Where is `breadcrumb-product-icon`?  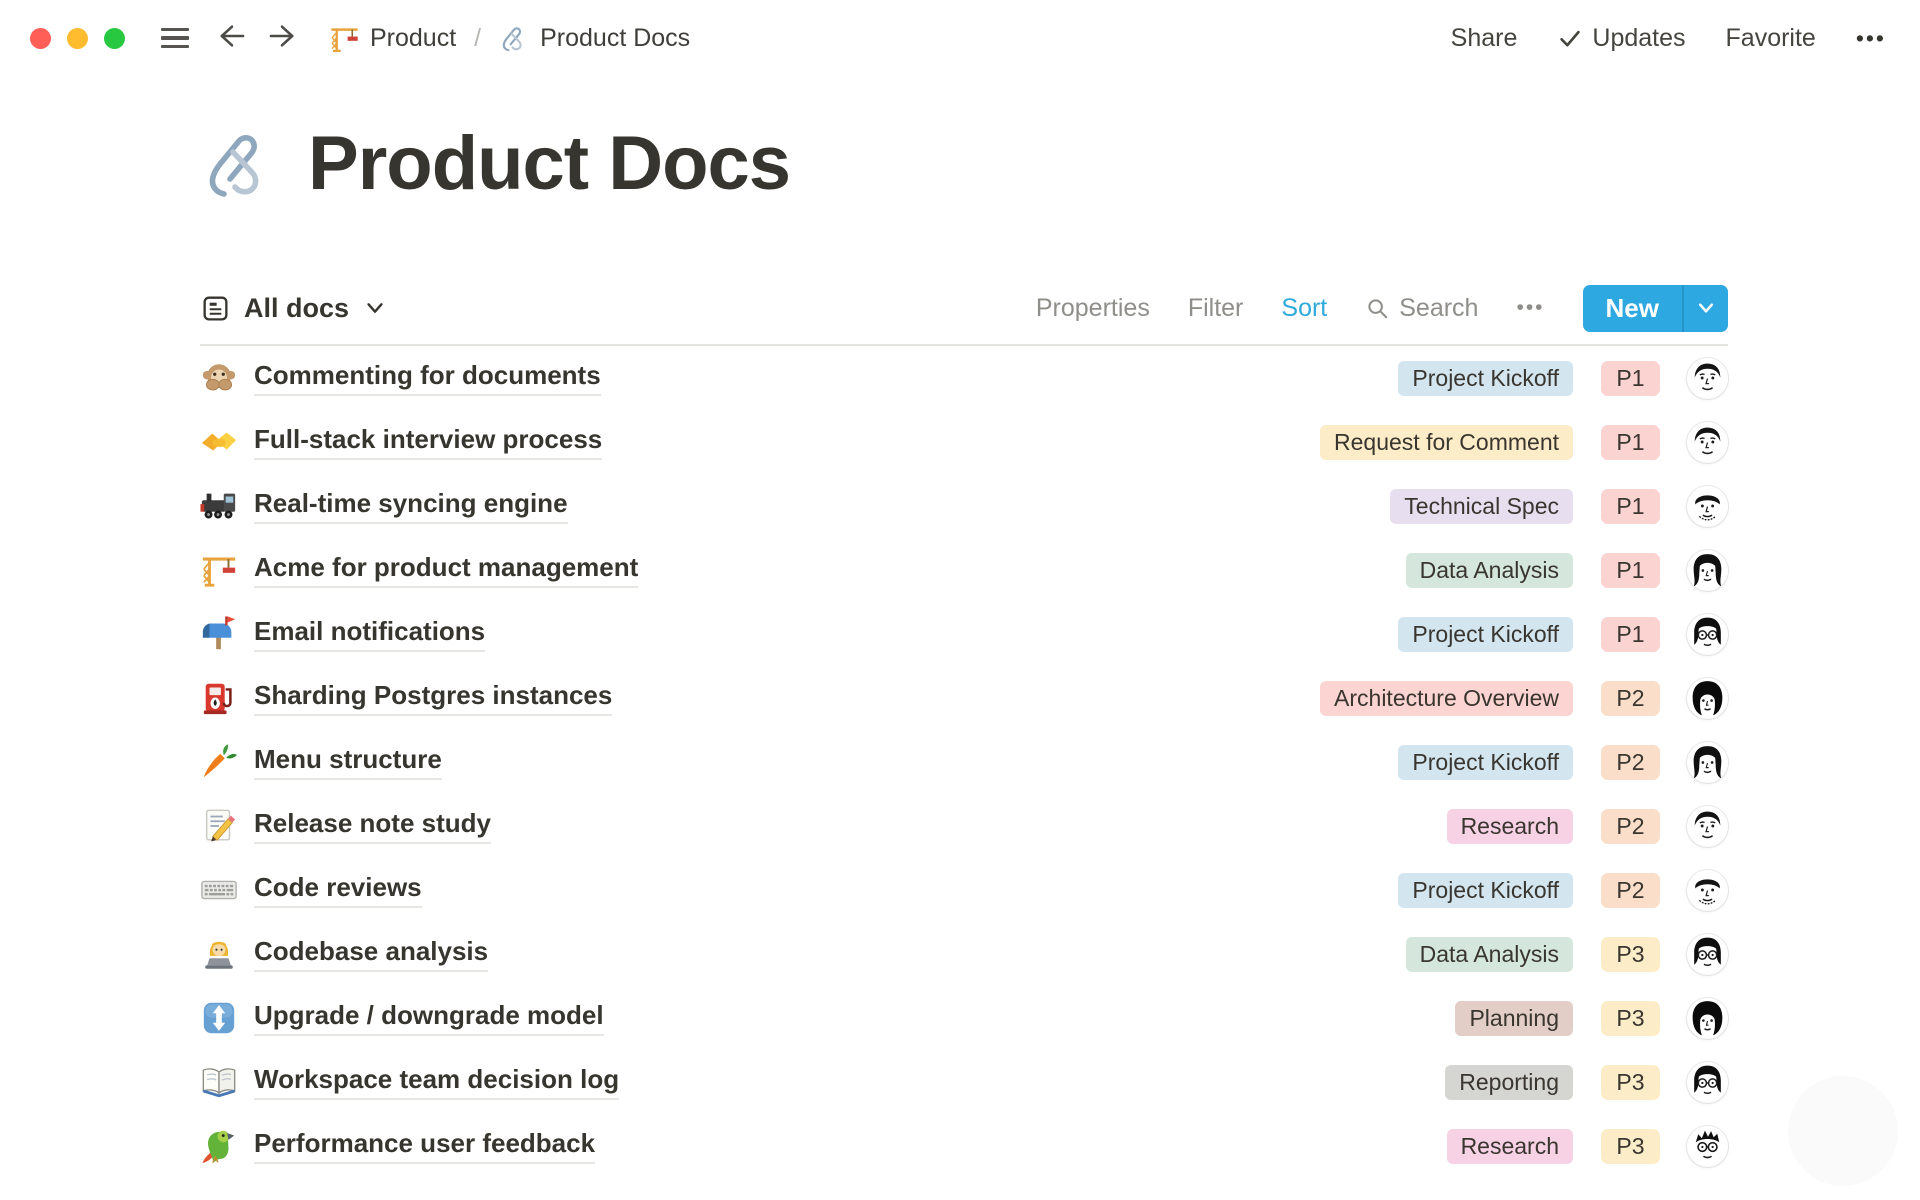
breadcrumb-product-icon is located at coordinates (344, 38).